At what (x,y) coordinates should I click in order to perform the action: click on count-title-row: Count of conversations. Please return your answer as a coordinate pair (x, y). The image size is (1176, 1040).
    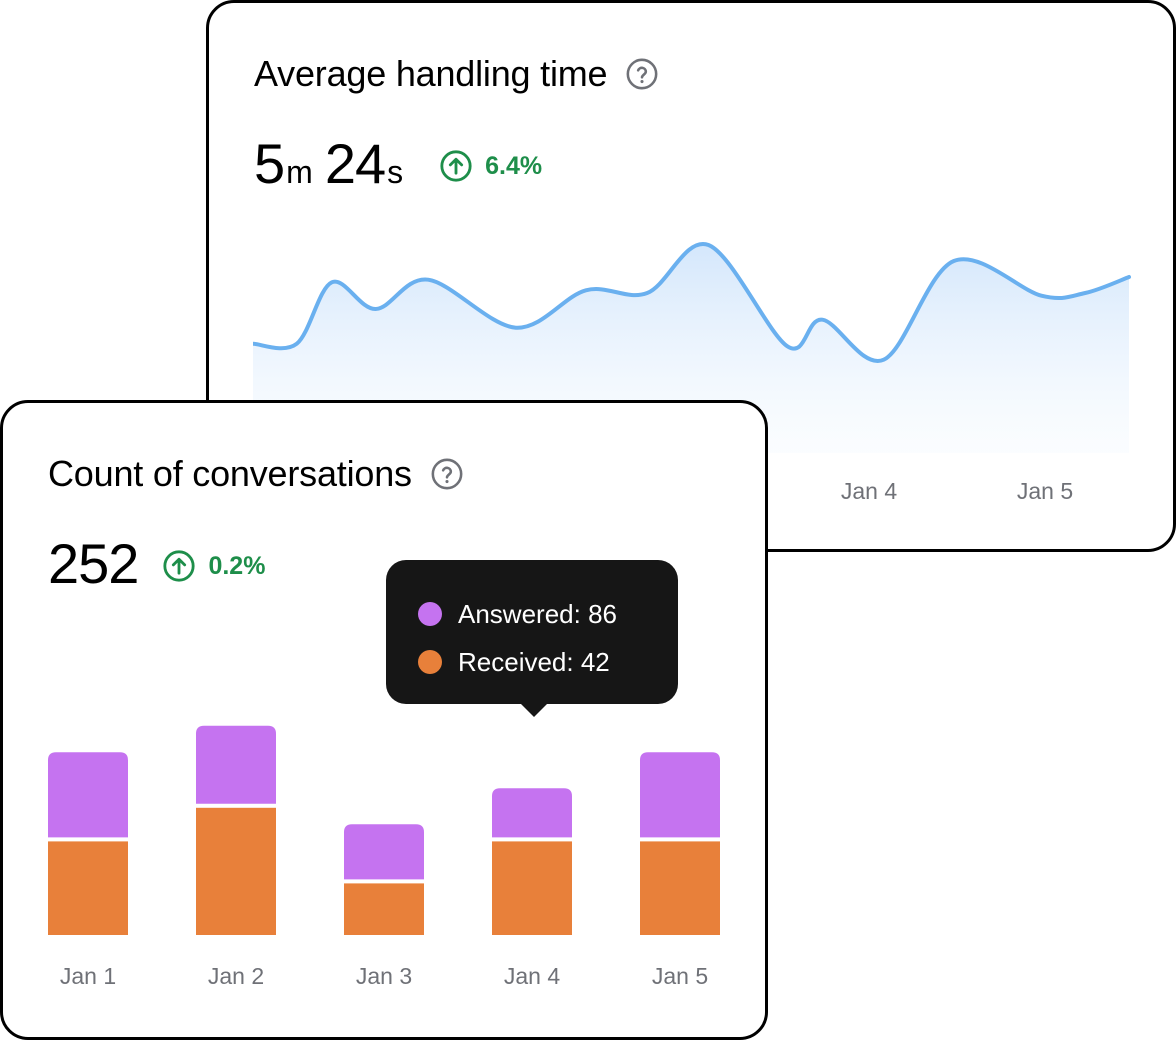
    Looking at the image, I should click on (256, 474).